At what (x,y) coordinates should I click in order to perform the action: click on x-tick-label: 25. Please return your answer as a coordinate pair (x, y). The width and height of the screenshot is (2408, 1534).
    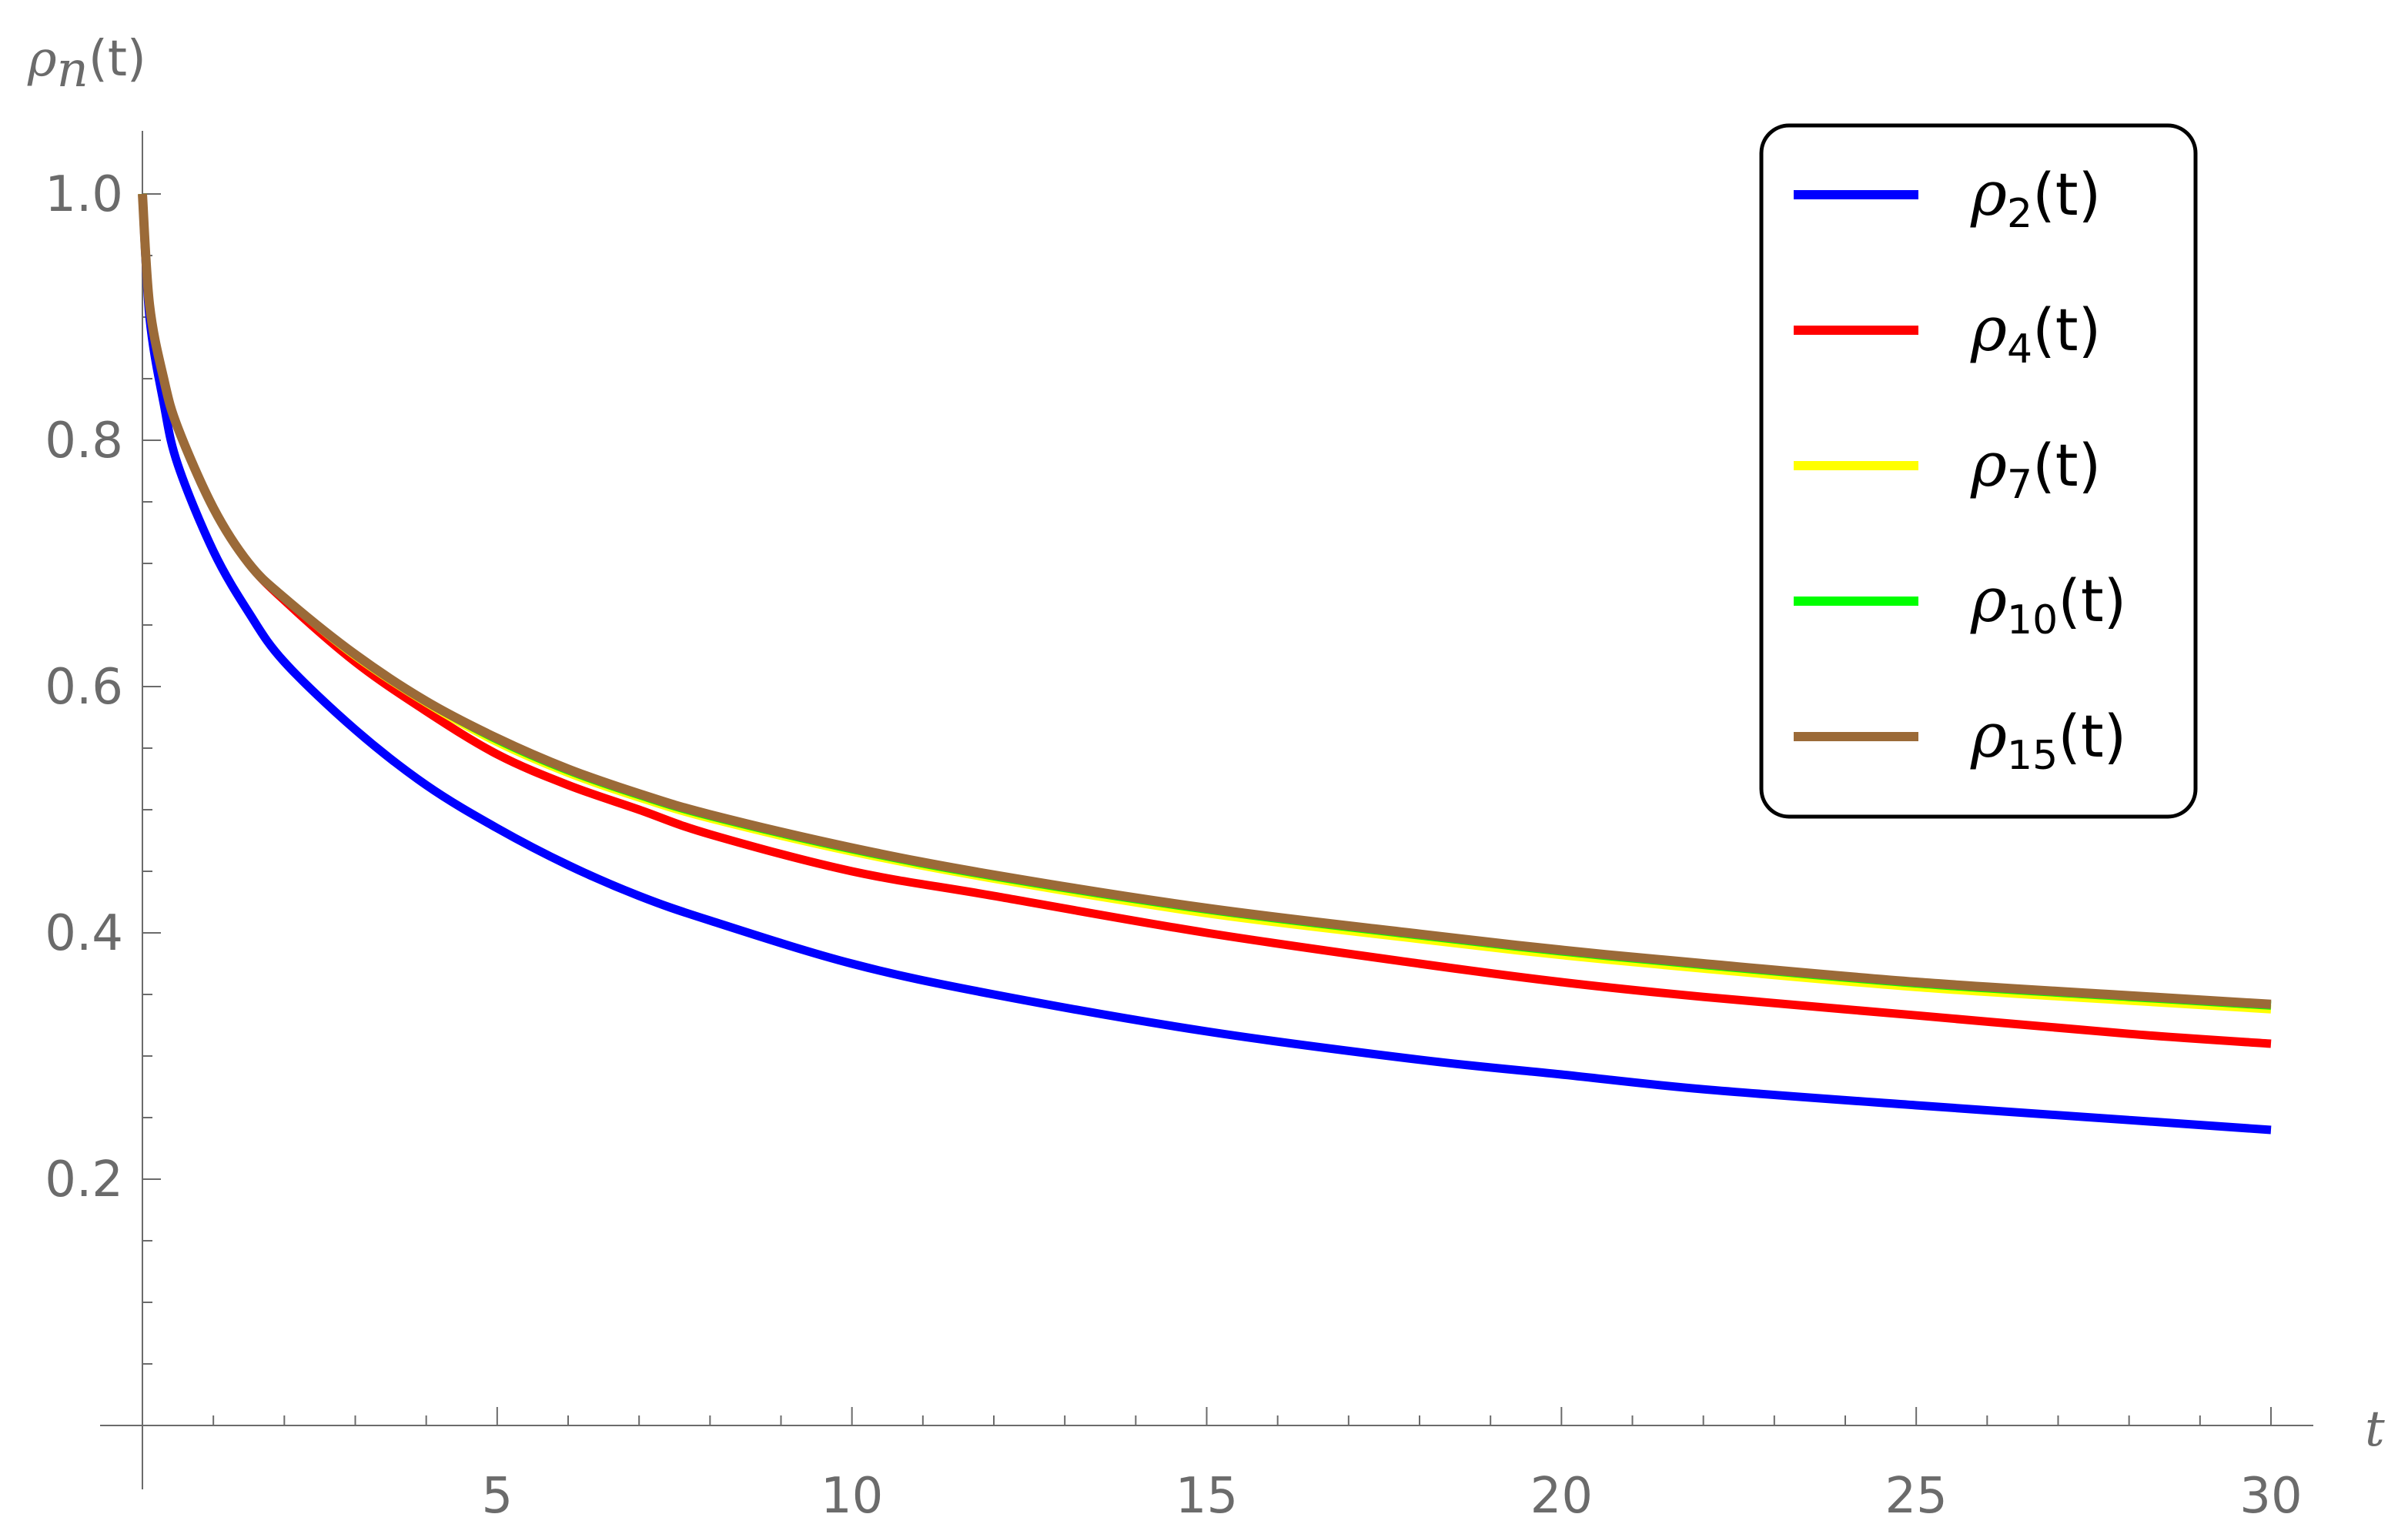
    Looking at the image, I should click on (1916, 1496).